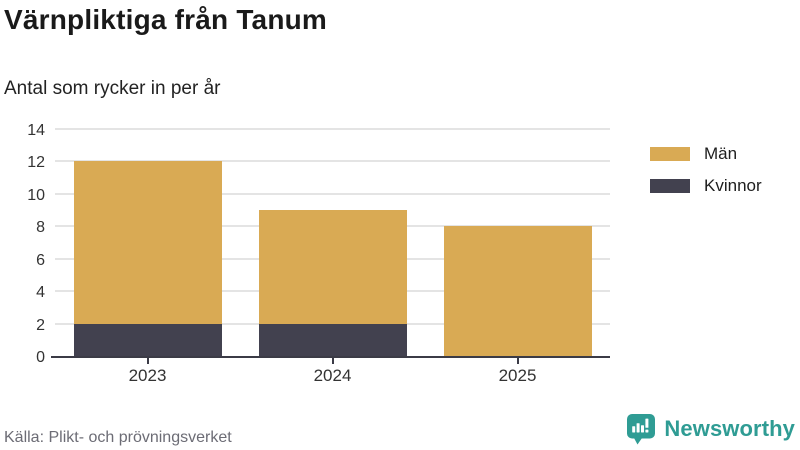 Image resolution: width=800 pixels, height=450 pixels. Describe the element at coordinates (40, 228) in the screenshot. I see `y-tick-label-8: 8` at that location.